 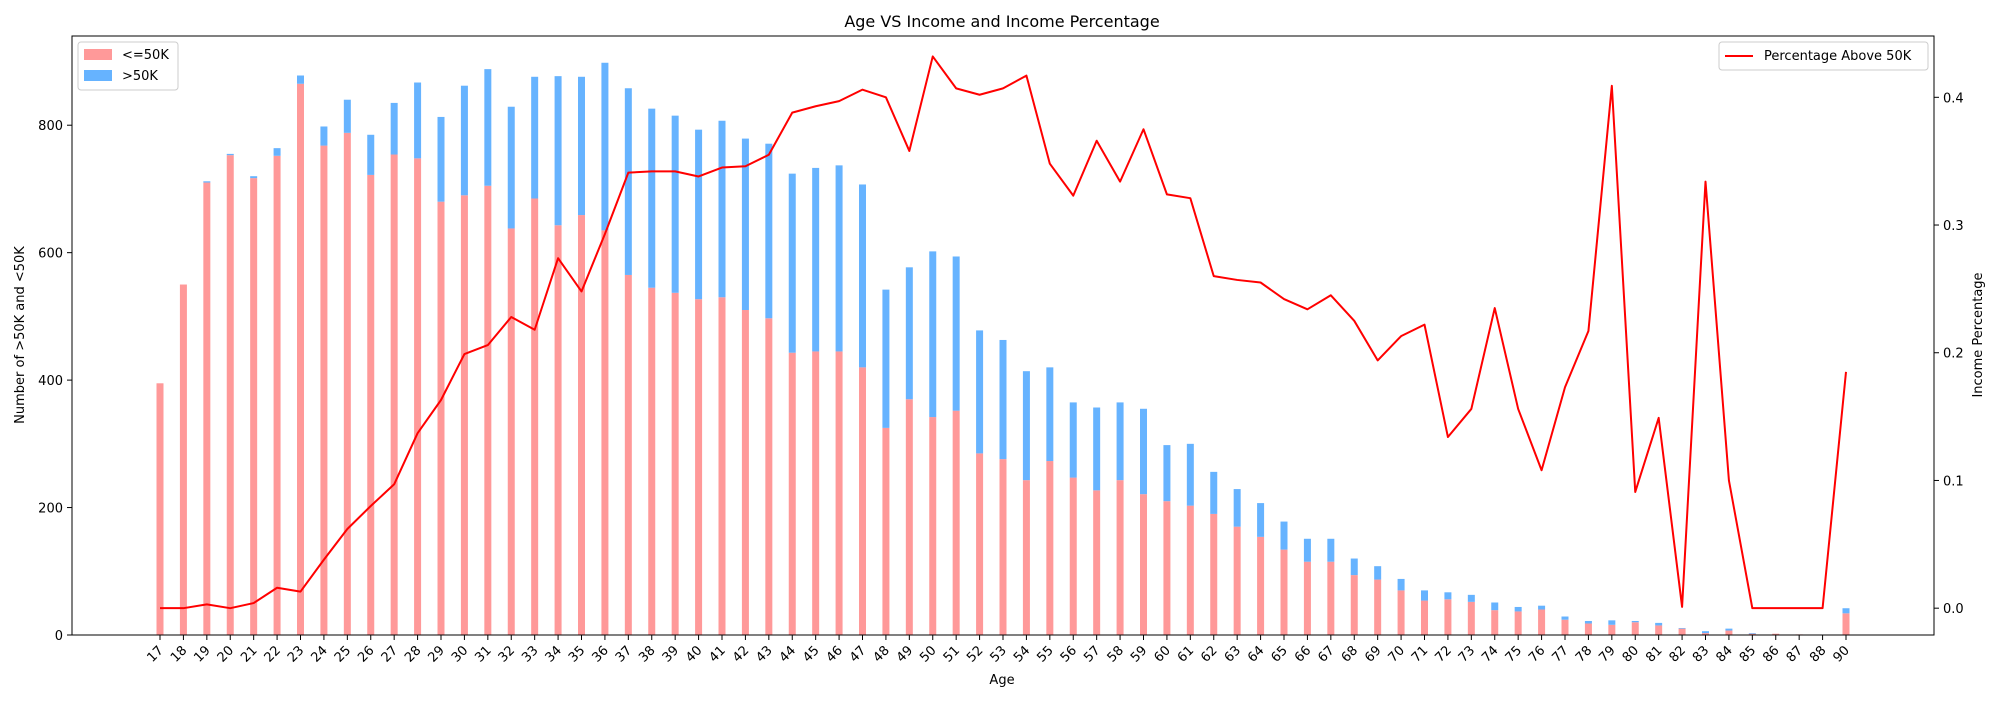 What do you see at coordinates (1823, 56) in the screenshot?
I see `legend-right-frame` at bounding box center [1823, 56].